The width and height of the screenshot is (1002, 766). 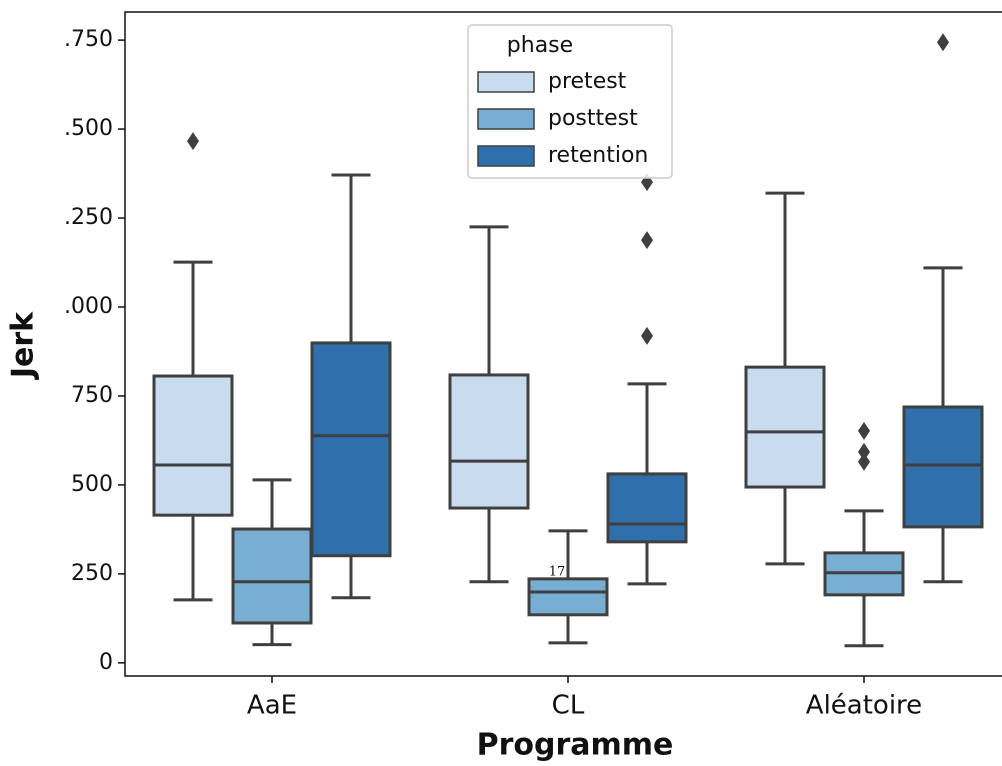 I want to click on x-tick-label: Aléatoire, so click(x=864, y=706).